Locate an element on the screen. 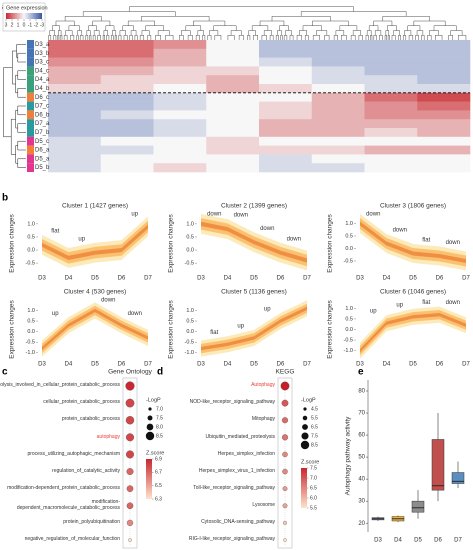 The height and width of the screenshot is (550, 473). colorbar-tick-label: 6.5 is located at coordinates (313, 488).